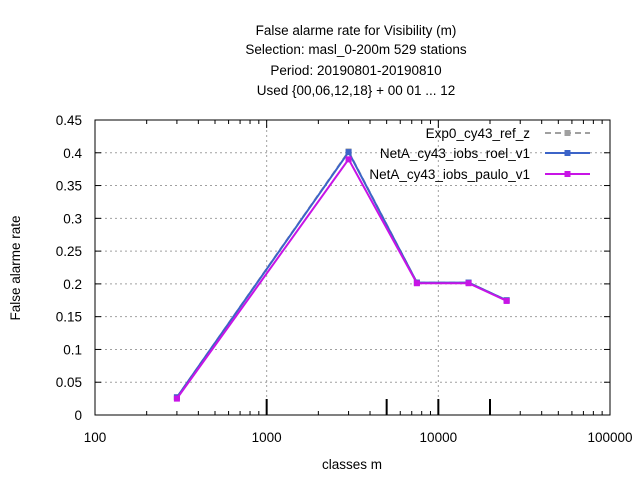  I want to click on y-tick-label: 0.35, so click(69, 186).